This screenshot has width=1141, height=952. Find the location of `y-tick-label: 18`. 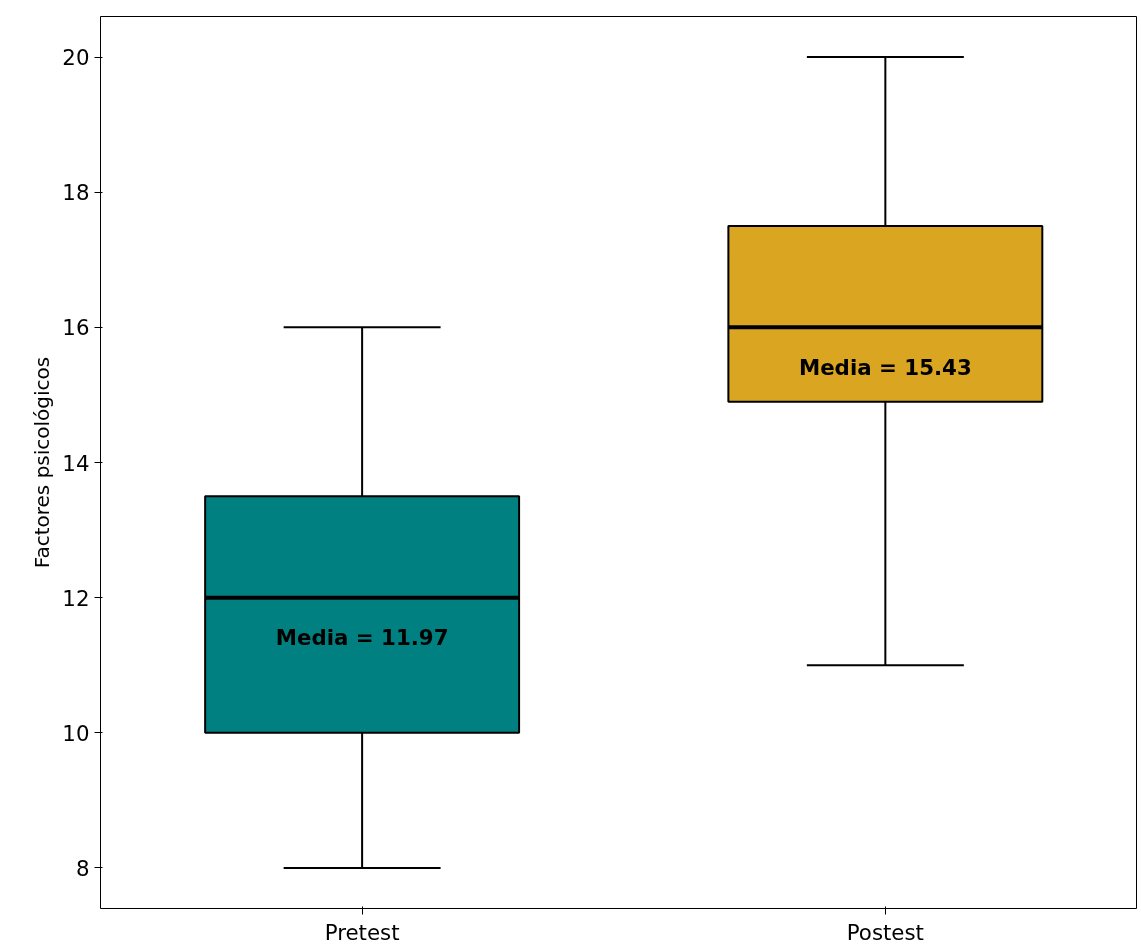

y-tick-label: 18 is located at coordinates (76, 193).